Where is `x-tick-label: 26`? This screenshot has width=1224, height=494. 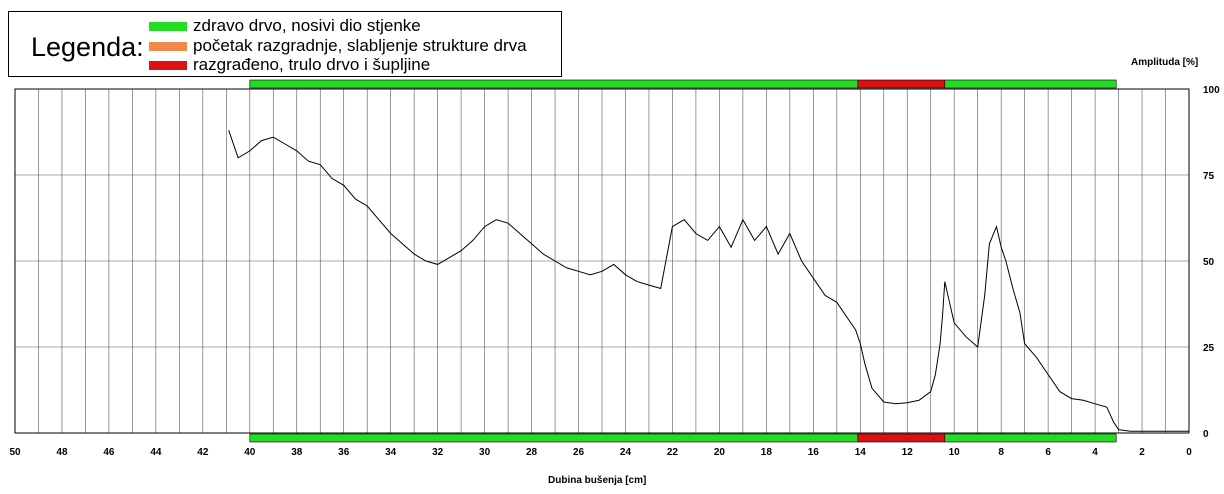 x-tick-label: 26 is located at coordinates (579, 452).